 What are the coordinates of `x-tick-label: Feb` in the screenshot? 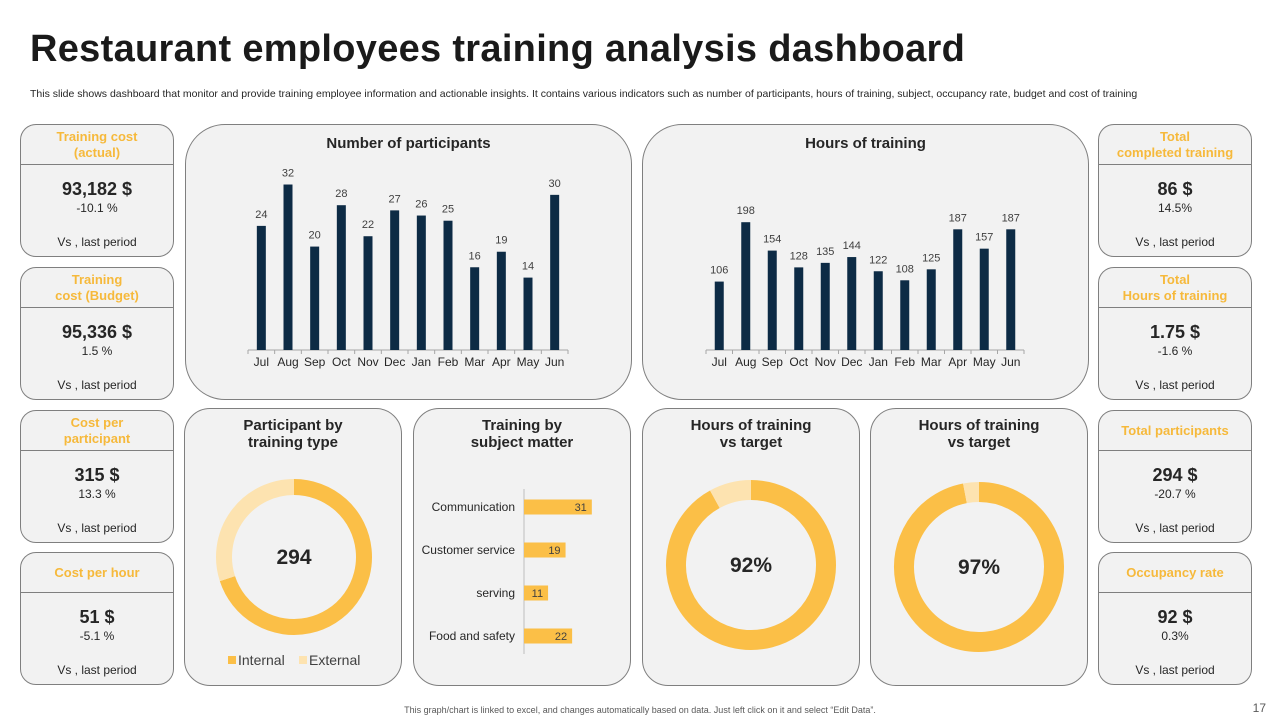 It's located at (448, 362).